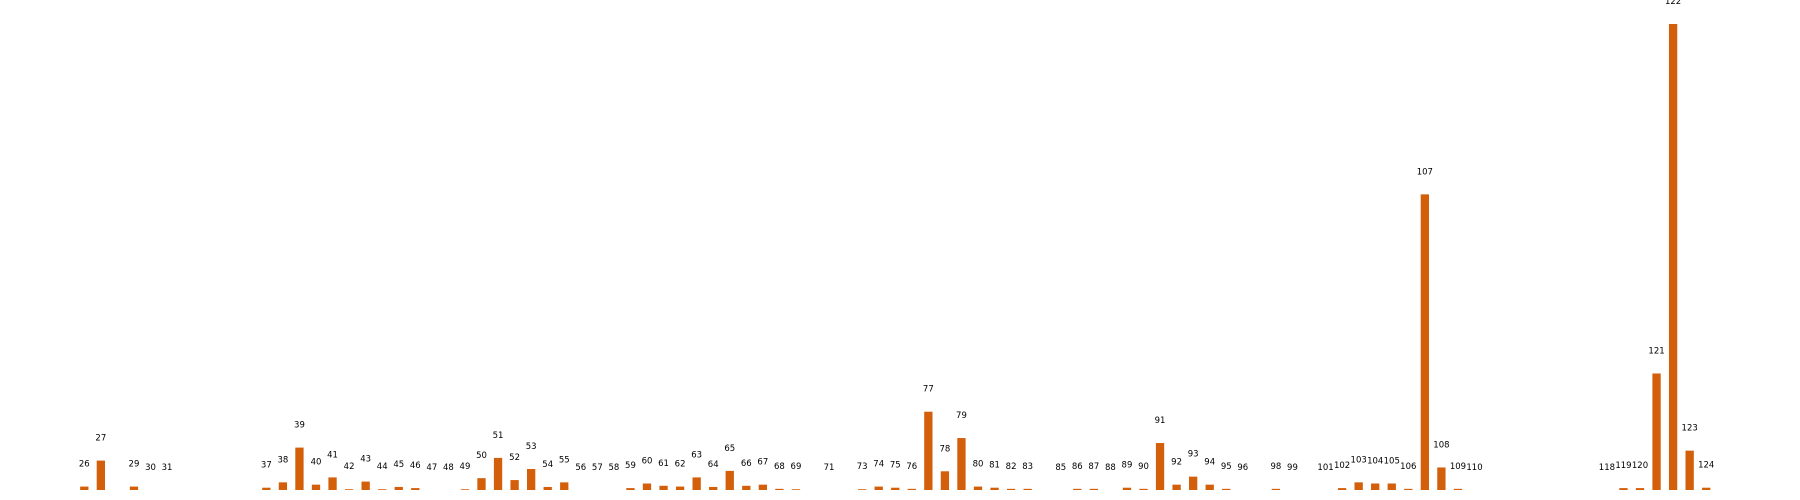  Describe the element at coordinates (630, 466) in the screenshot. I see `bar-label-59: 59` at that location.